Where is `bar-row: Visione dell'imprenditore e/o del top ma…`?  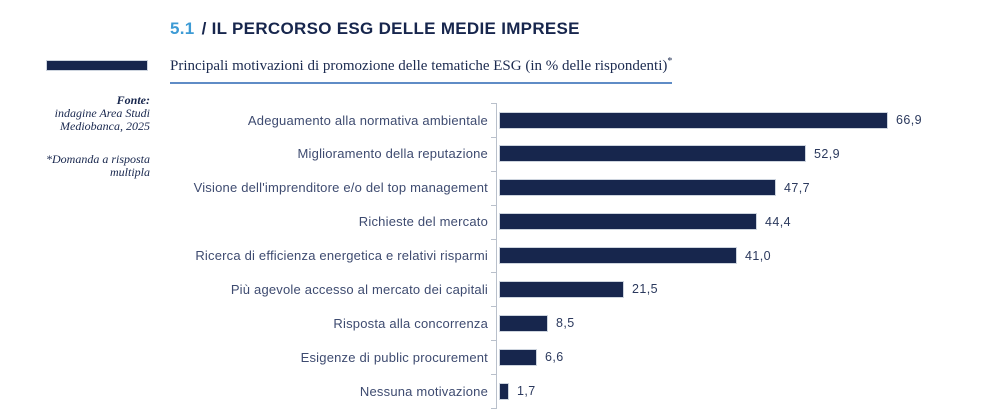
bar-row: Visione dell'imprenditore e/o del top ma… is located at coordinates (587, 188).